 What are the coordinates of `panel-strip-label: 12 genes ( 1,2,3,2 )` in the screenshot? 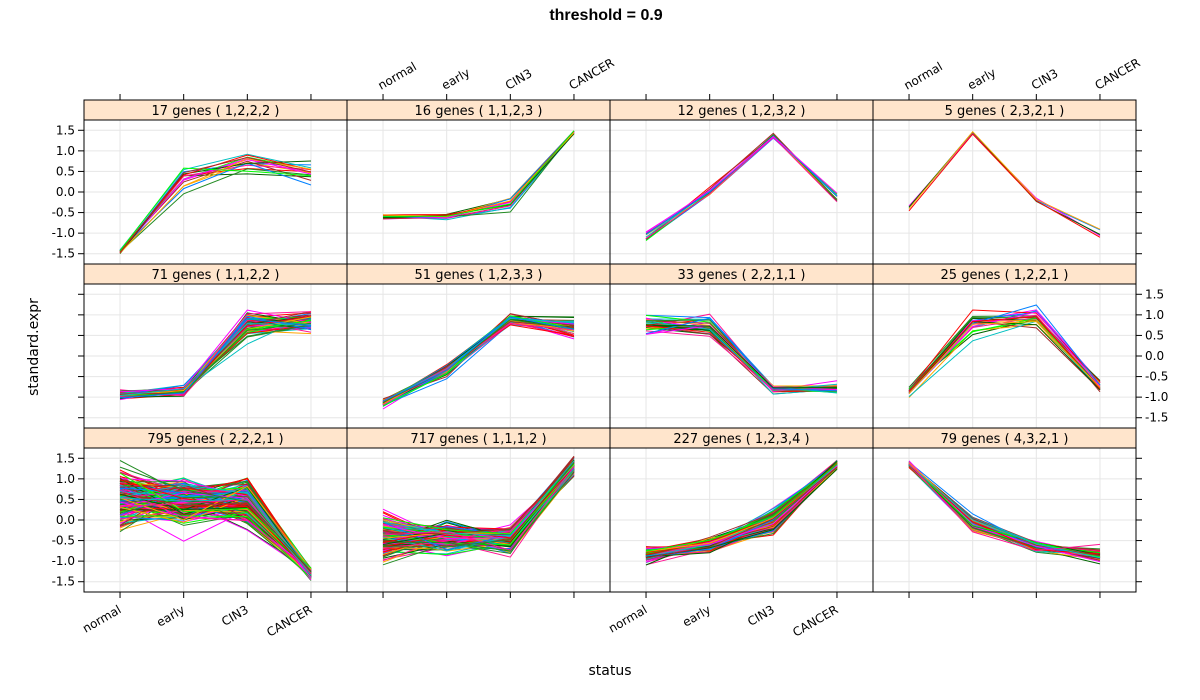 It's located at (742, 111).